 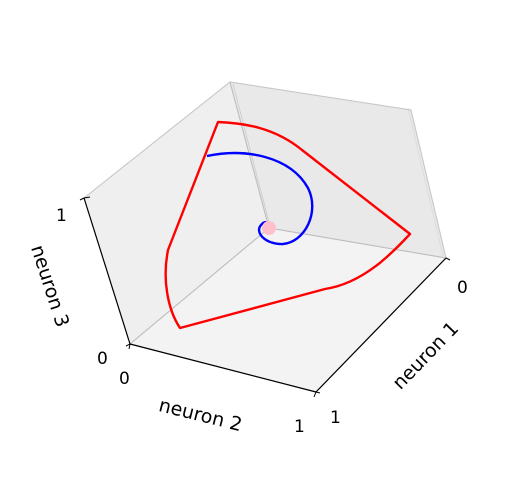 I want to click on z-axis-line, so click(x=107, y=271).